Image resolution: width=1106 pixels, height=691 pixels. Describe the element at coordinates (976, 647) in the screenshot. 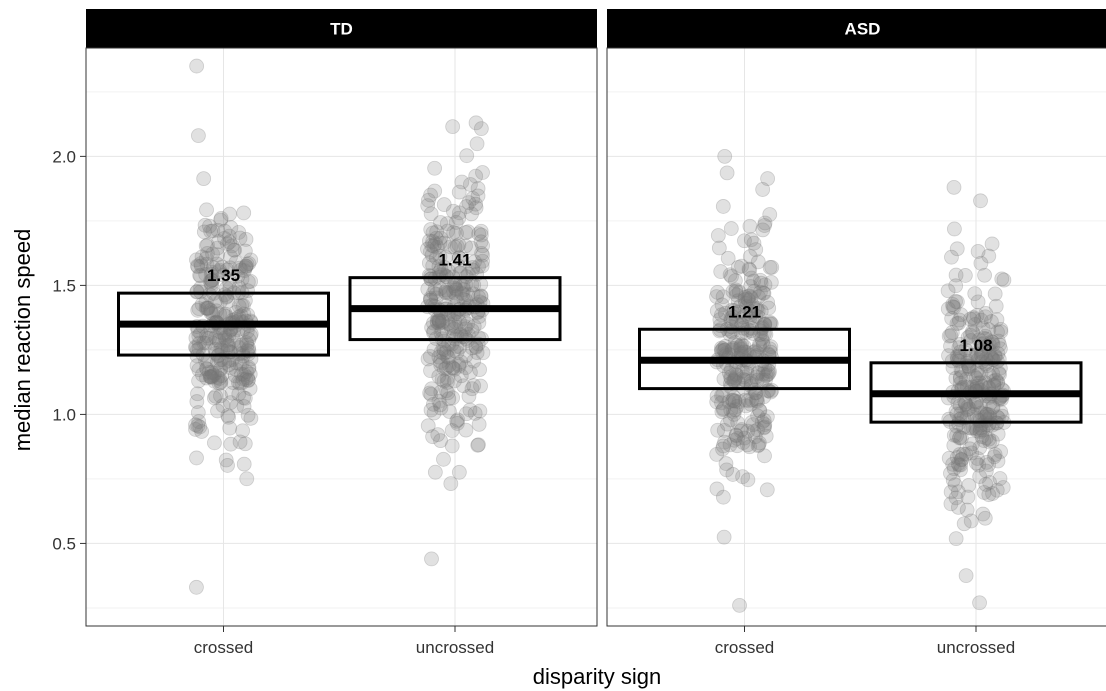

I see `x-tick-label: uncrossed` at that location.